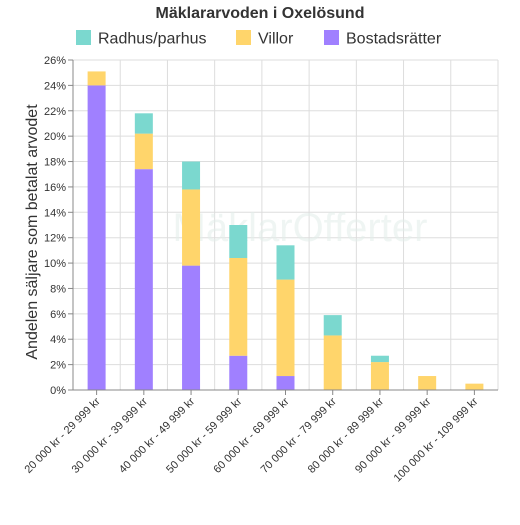 This screenshot has width=520, height=525. I want to click on y-tick-label: 26%, so click(55, 61).